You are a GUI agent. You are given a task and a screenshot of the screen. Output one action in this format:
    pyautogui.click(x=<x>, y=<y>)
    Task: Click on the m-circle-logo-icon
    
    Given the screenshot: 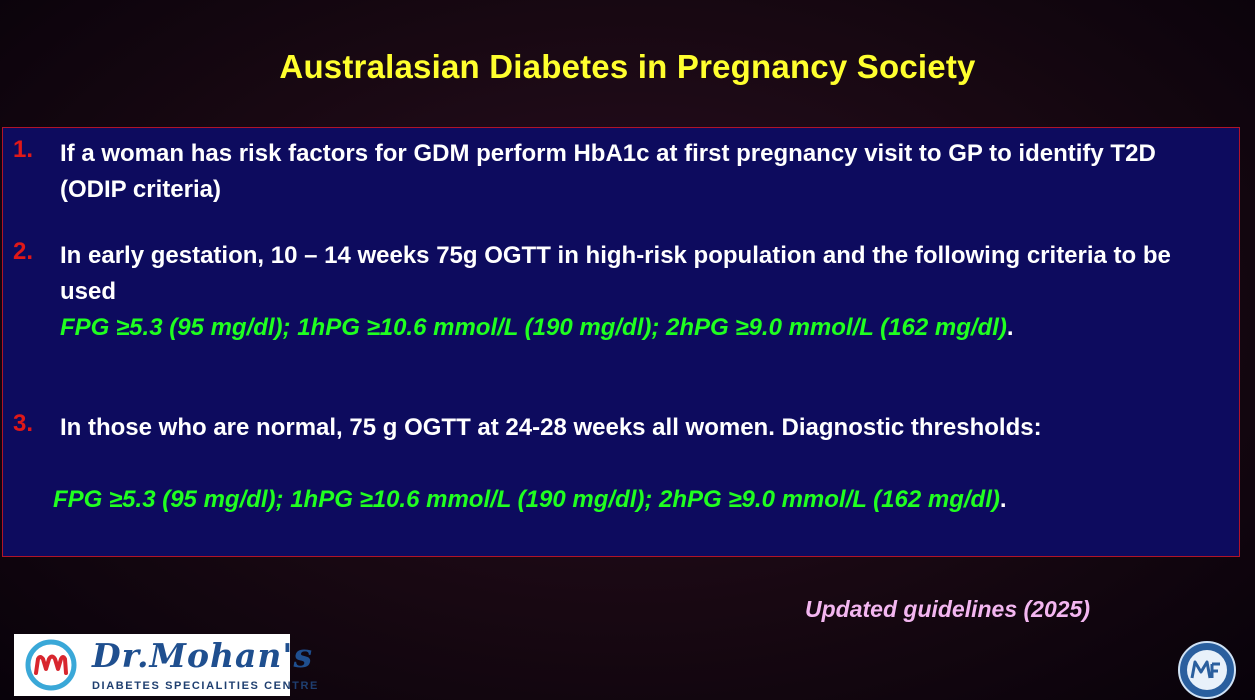 What is the action you would take?
    pyautogui.click(x=51, y=665)
    